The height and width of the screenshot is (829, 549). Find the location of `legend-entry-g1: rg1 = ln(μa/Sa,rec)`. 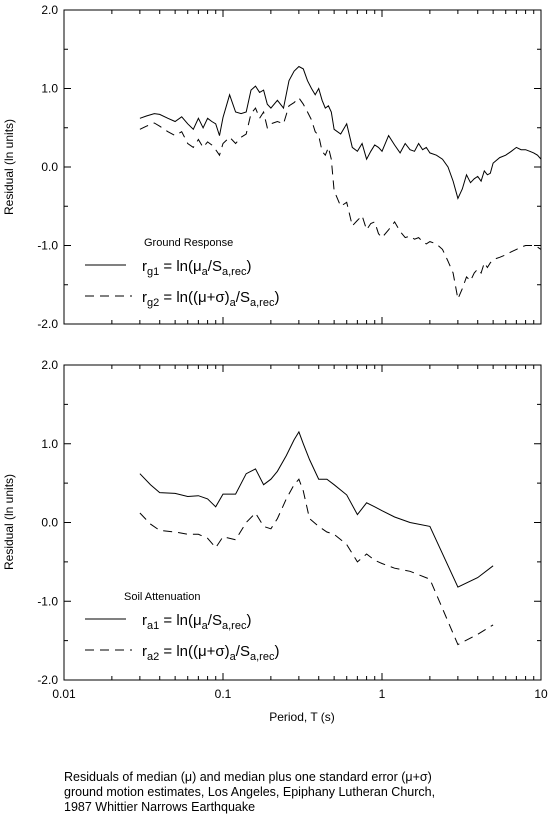

legend-entry-g1: rg1 = ln(μa/Sa,rec) is located at coordinates (196, 268).